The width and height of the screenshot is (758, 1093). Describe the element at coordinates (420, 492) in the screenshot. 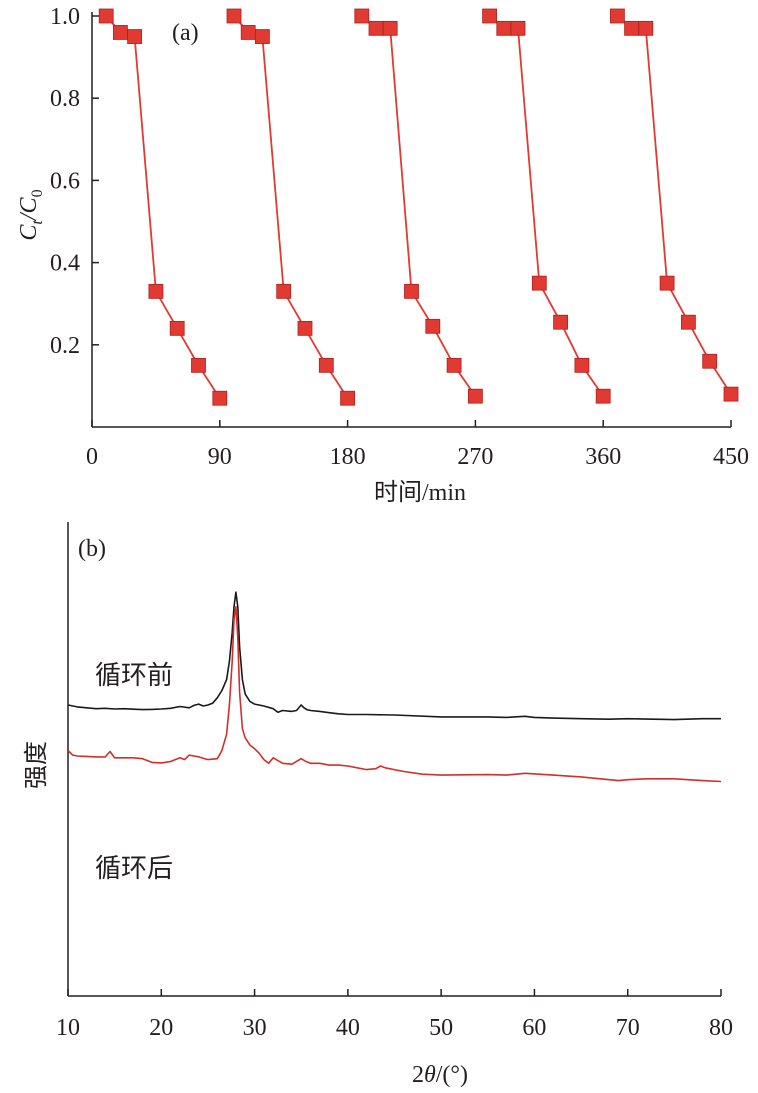

I see `panel-a-x-axis-title: 时间/min` at that location.